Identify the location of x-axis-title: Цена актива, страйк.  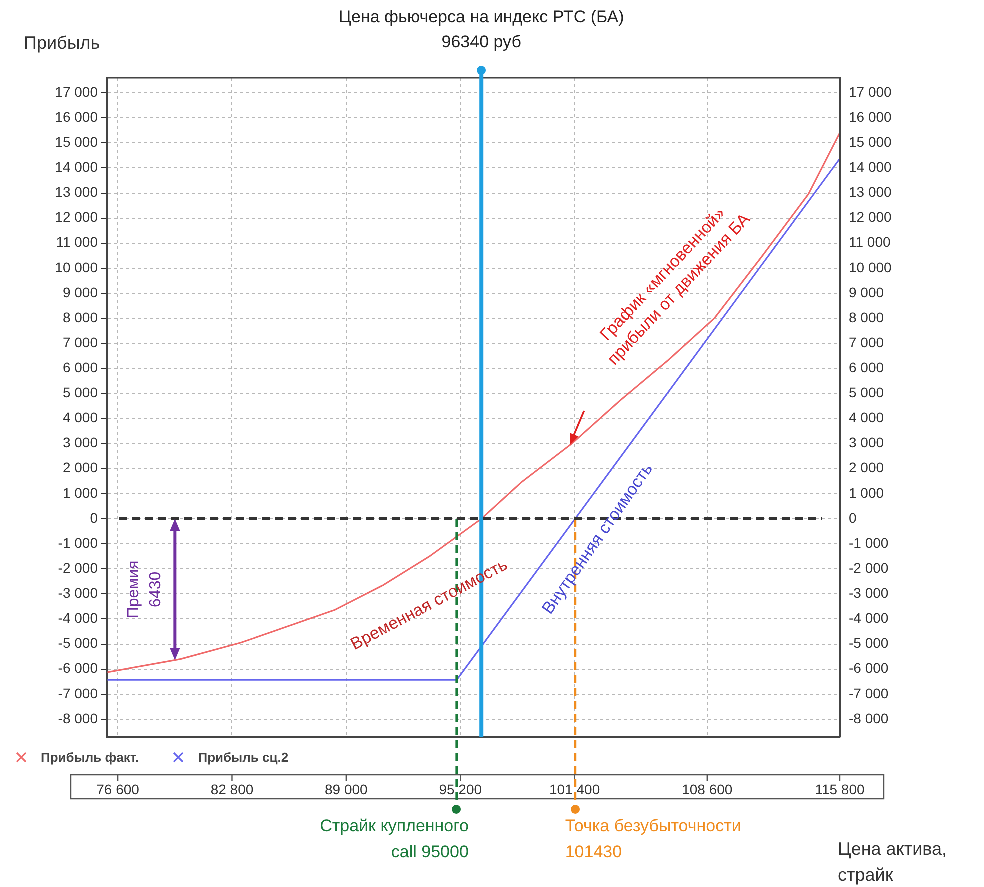
(893, 861).